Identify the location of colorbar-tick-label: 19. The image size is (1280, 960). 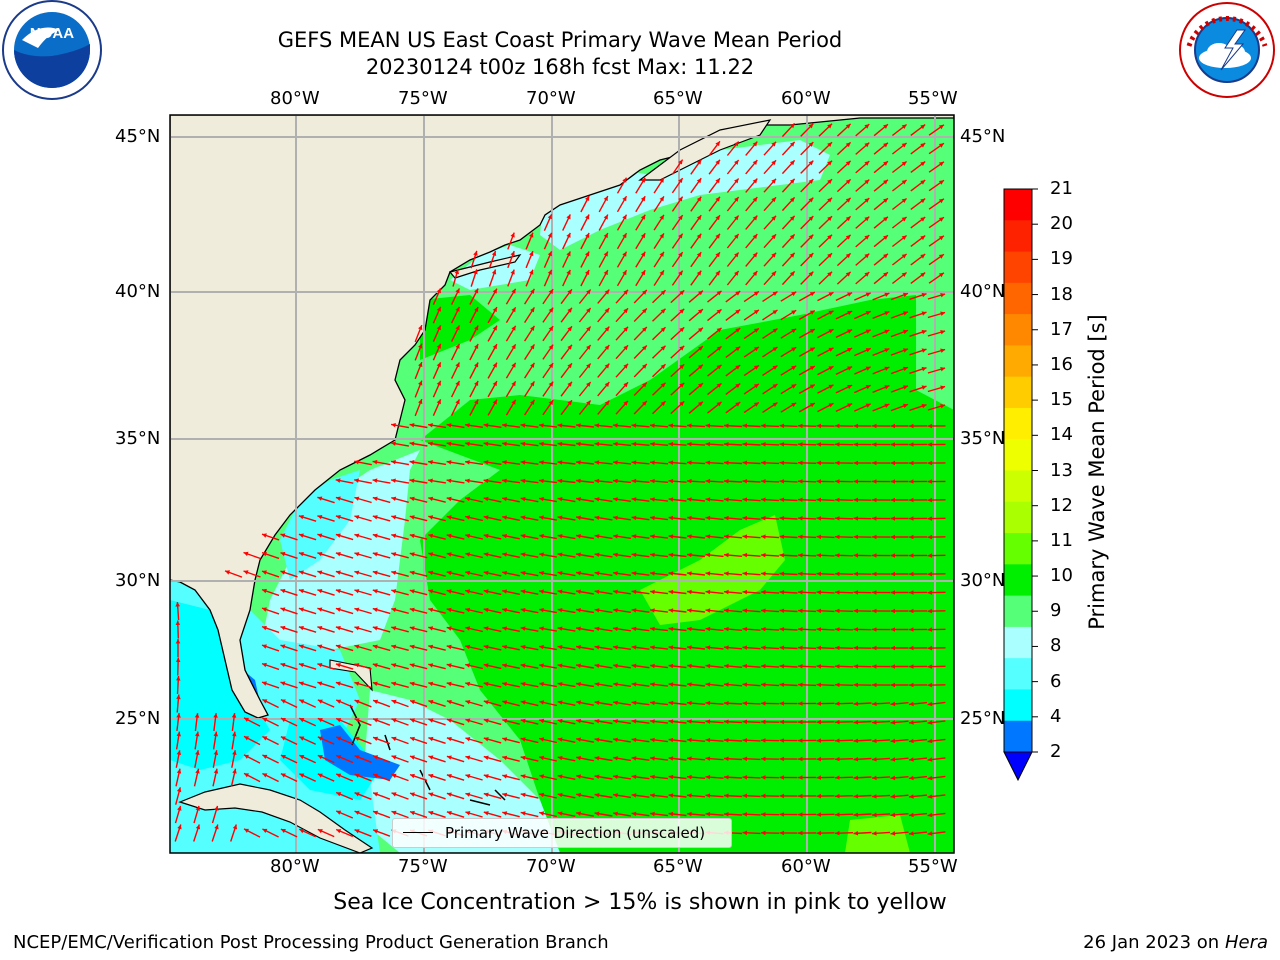
(1061, 259).